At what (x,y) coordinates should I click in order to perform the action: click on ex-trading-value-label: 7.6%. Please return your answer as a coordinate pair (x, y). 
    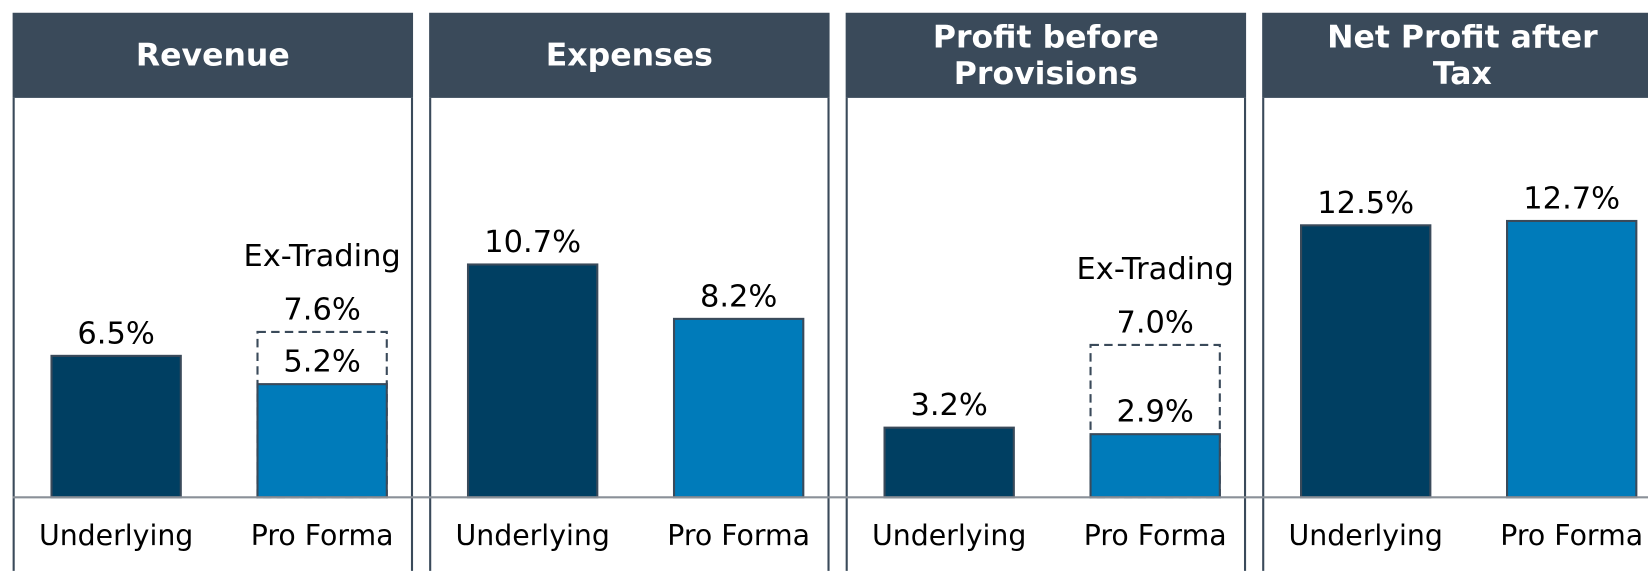
    Looking at the image, I should click on (321, 309).